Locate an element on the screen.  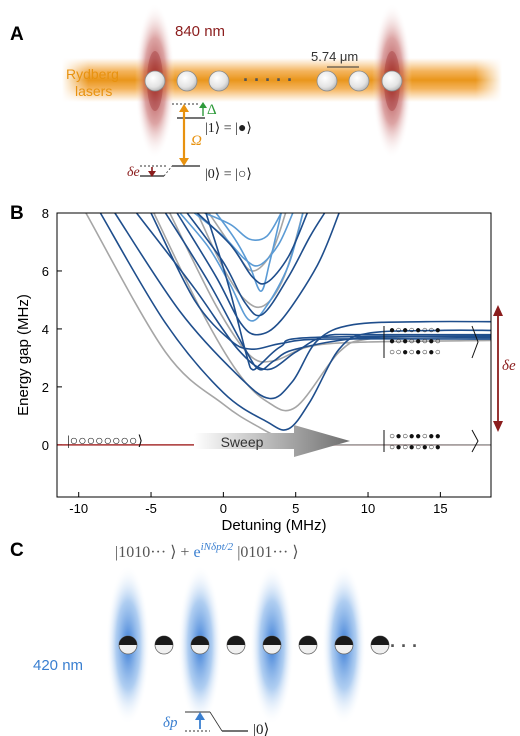
atom-row-c is located at coordinates (254, 645).